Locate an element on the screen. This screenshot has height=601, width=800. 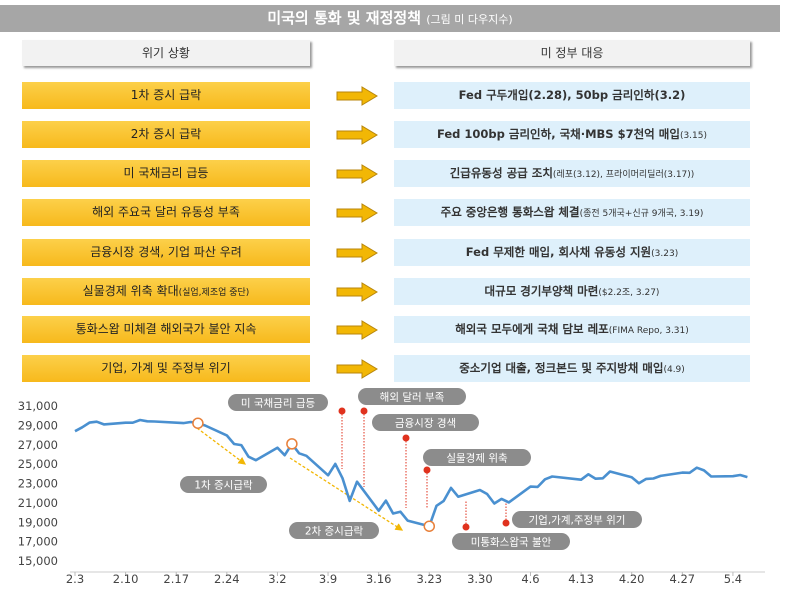
crisis-item: 실물경제 위축 확대(실업,제조업 중단) is located at coordinates (166, 291).